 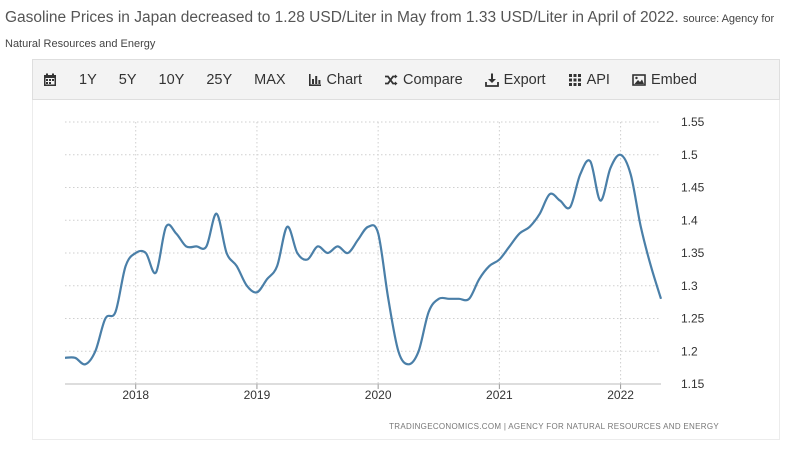 I want to click on x-tick-label: 2018, so click(x=135, y=395).